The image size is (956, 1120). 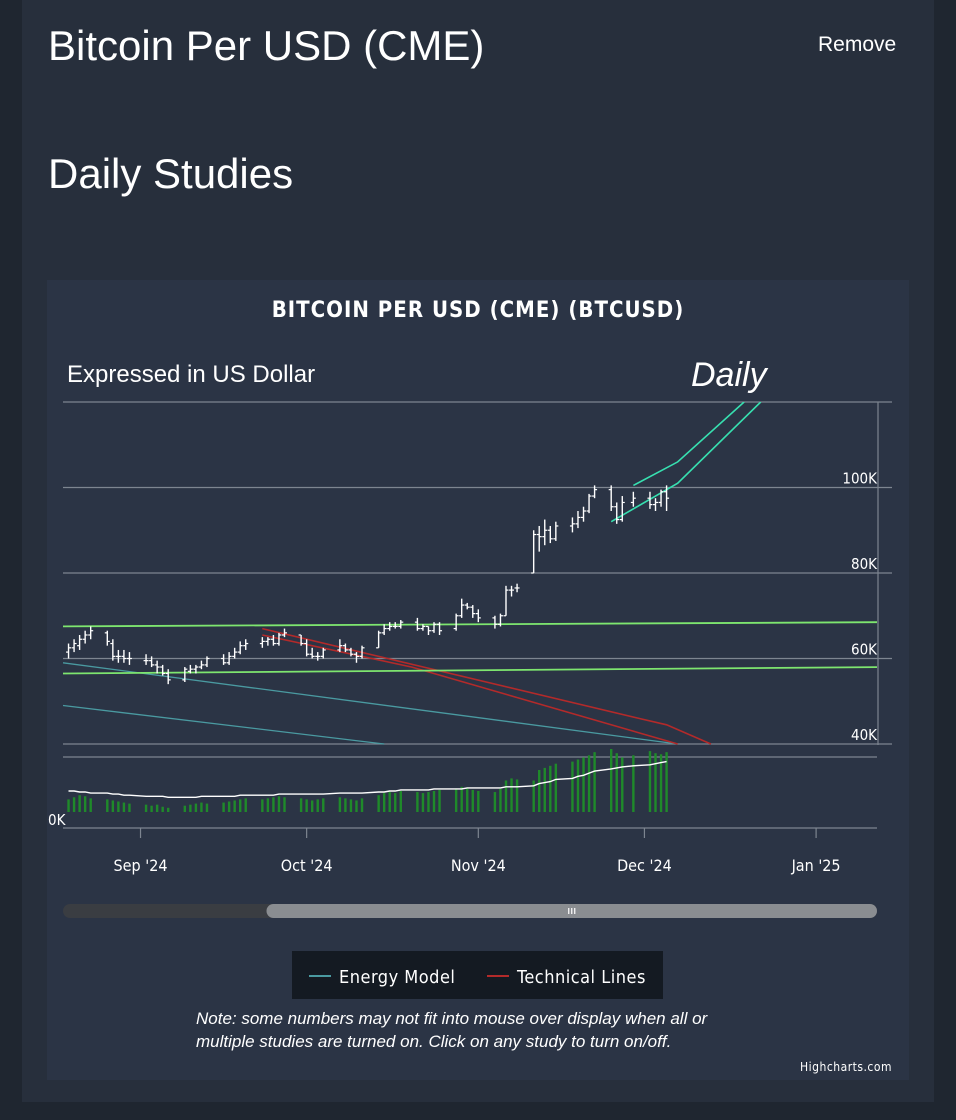 What do you see at coordinates (57, 820) in the screenshot?
I see `oscillator-axis-label: 0K` at bounding box center [57, 820].